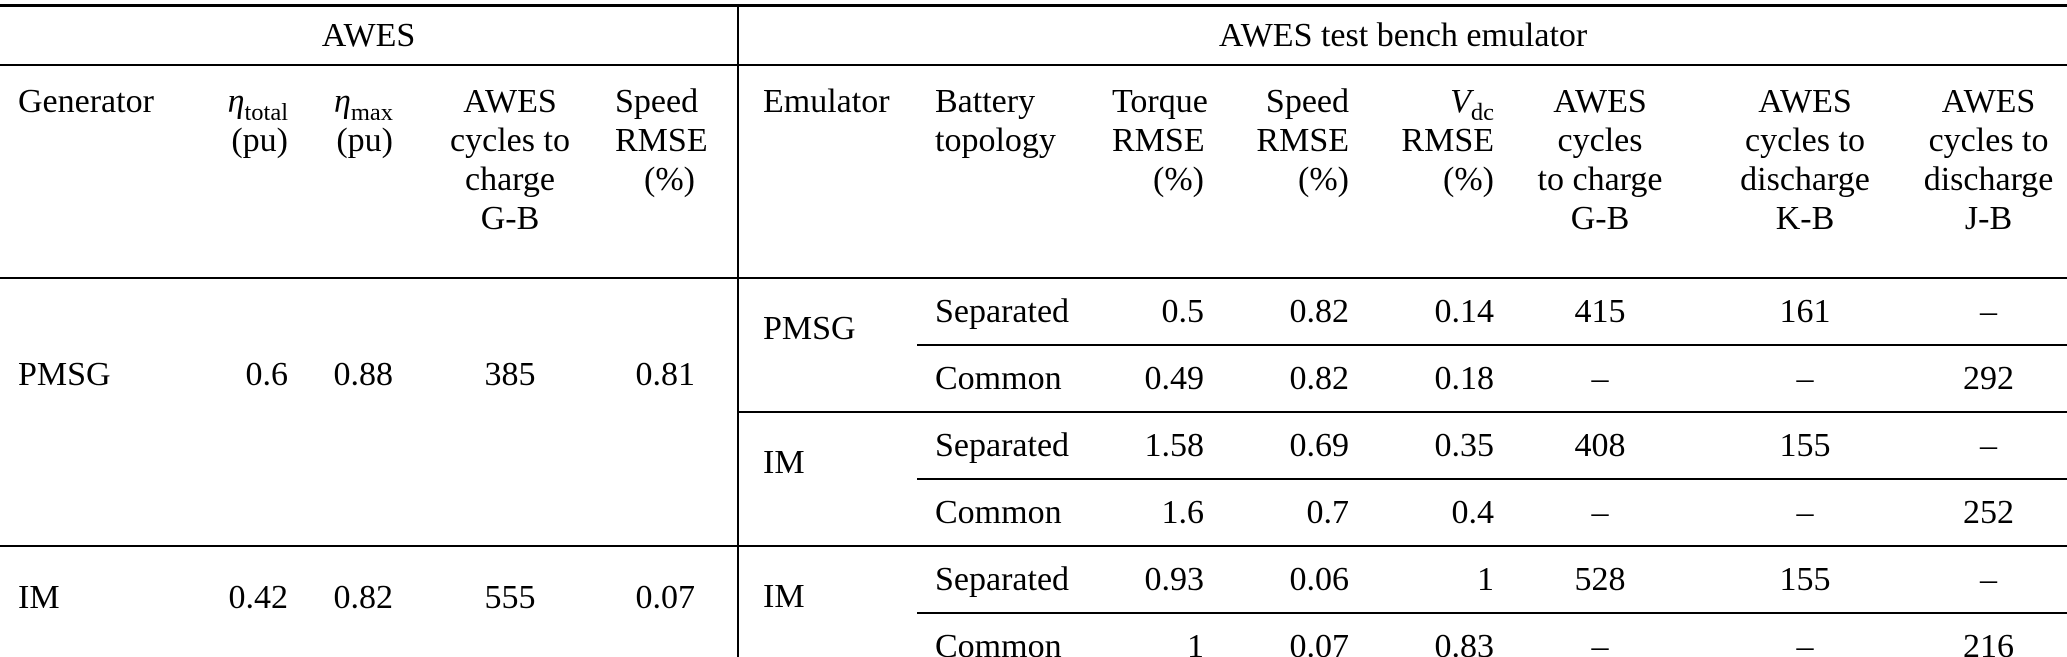 This screenshot has width=2067, height=657. Describe the element at coordinates (1282, 446) in the screenshot. I see `cell-speed-rmse: 0.69` at that location.